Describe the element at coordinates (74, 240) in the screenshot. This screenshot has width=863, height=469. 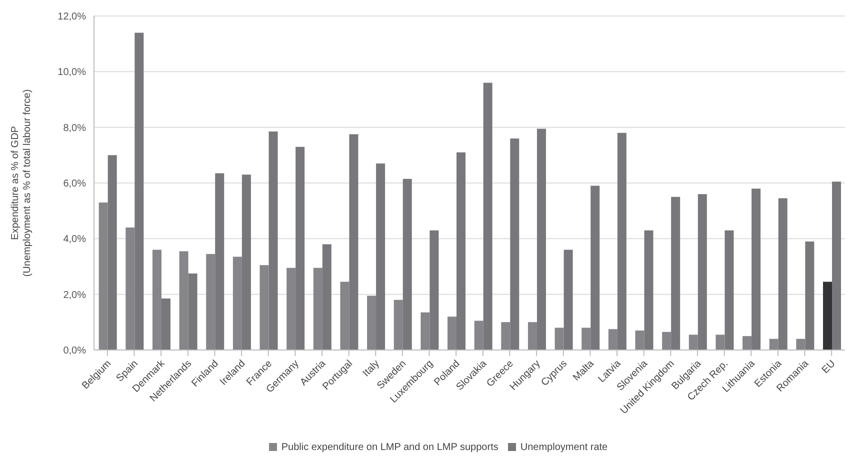
I see `y-tick-label: 4,0%` at that location.